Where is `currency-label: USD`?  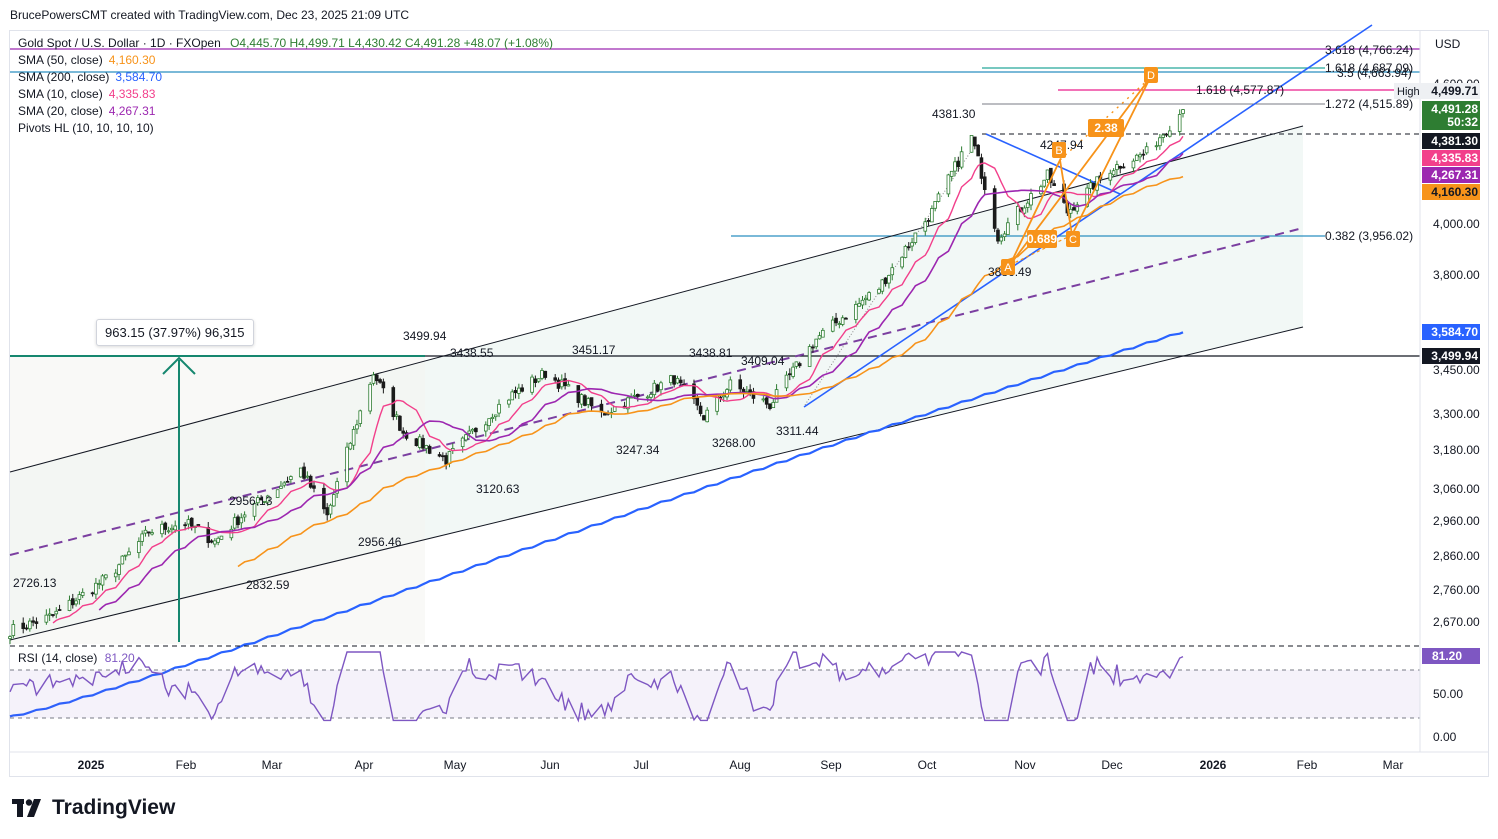 currency-label: USD is located at coordinates (1448, 44).